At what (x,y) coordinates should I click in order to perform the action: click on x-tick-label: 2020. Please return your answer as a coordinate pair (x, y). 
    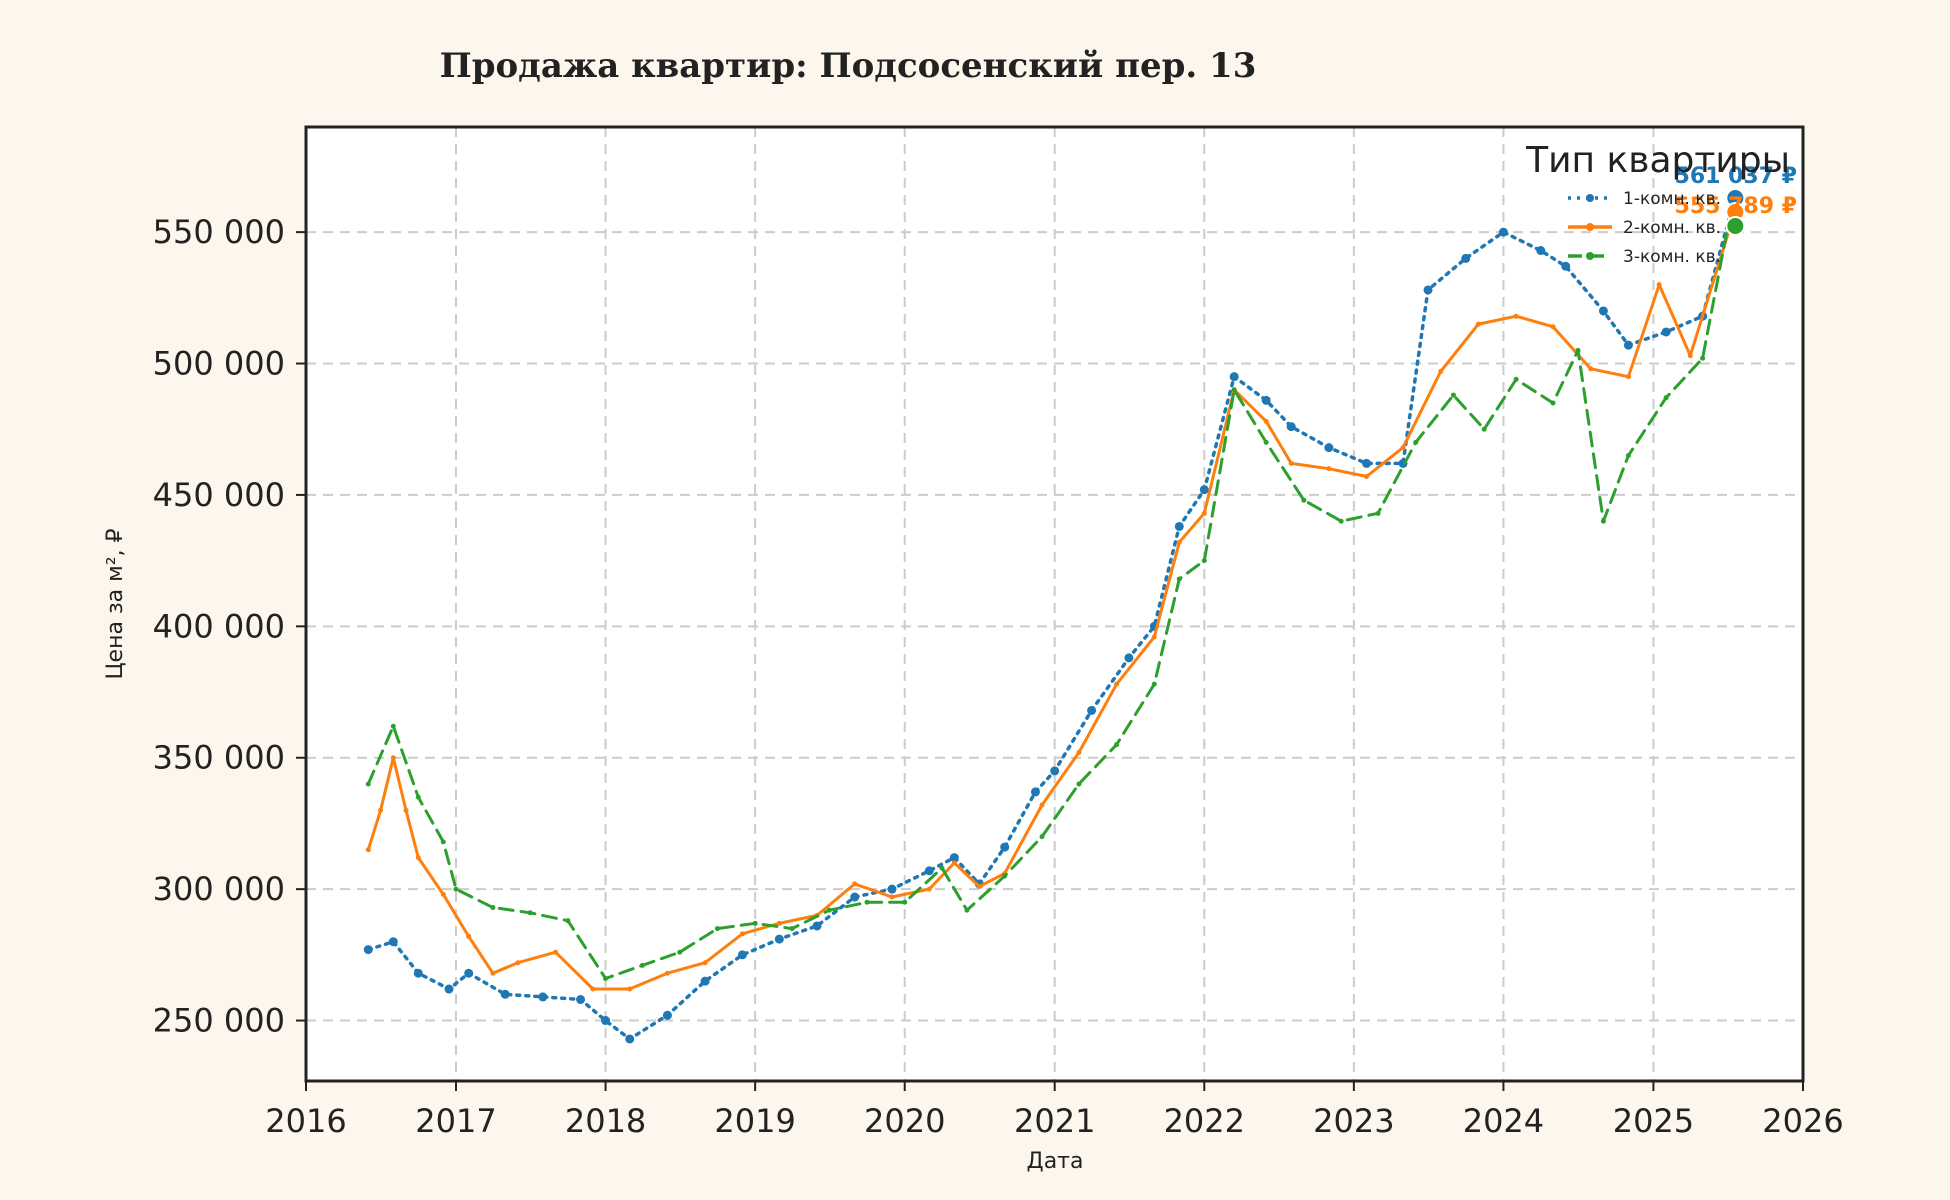
    Looking at the image, I should click on (904, 1121).